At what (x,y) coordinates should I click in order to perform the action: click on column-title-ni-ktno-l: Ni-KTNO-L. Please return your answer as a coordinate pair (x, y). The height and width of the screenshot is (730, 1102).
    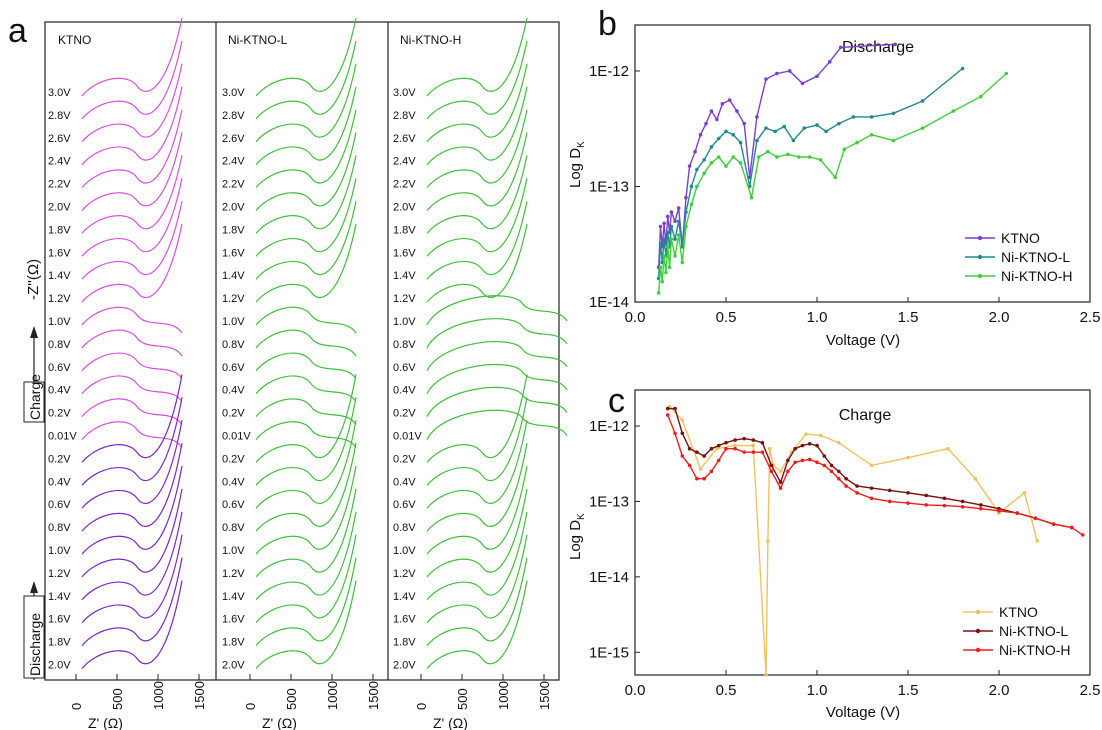
    Looking at the image, I should click on (258, 40).